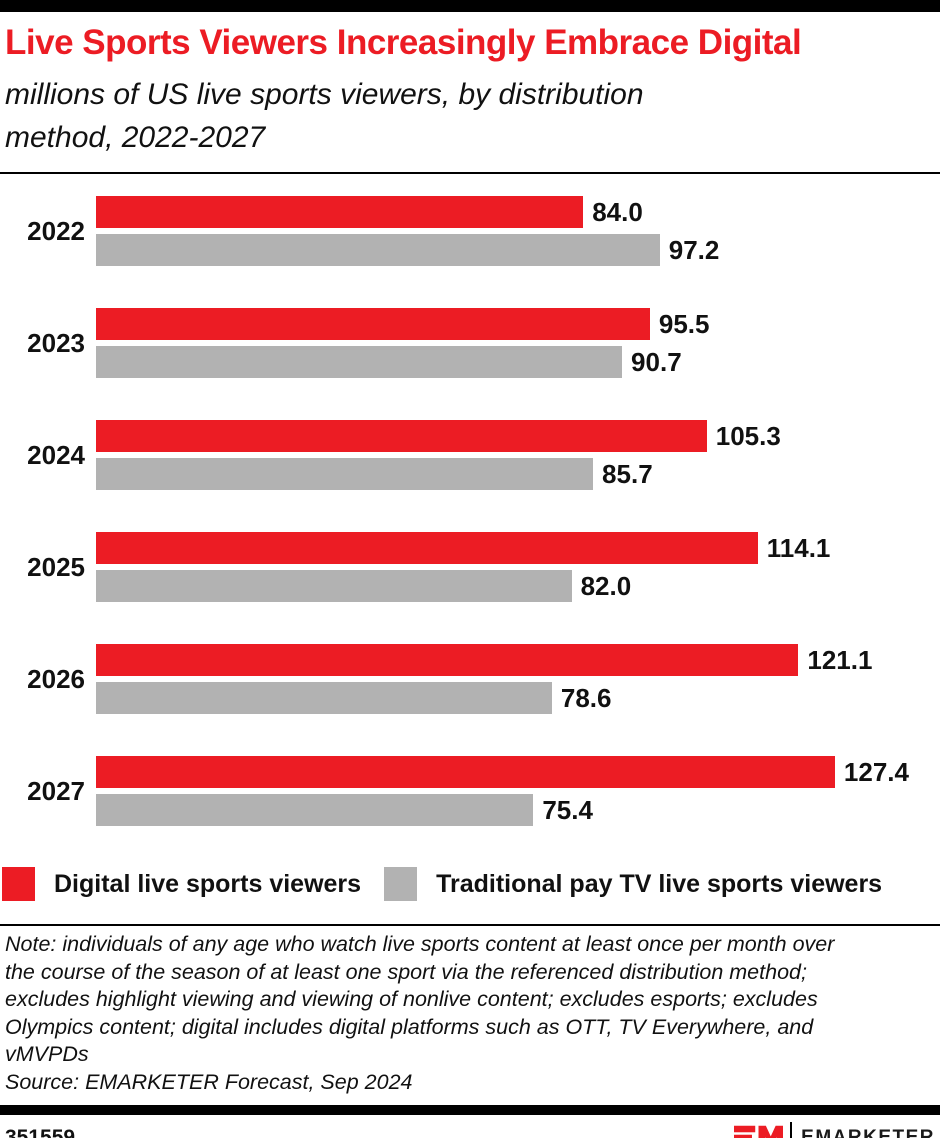  I want to click on emarketer-logo-icon, so click(759, 1131).